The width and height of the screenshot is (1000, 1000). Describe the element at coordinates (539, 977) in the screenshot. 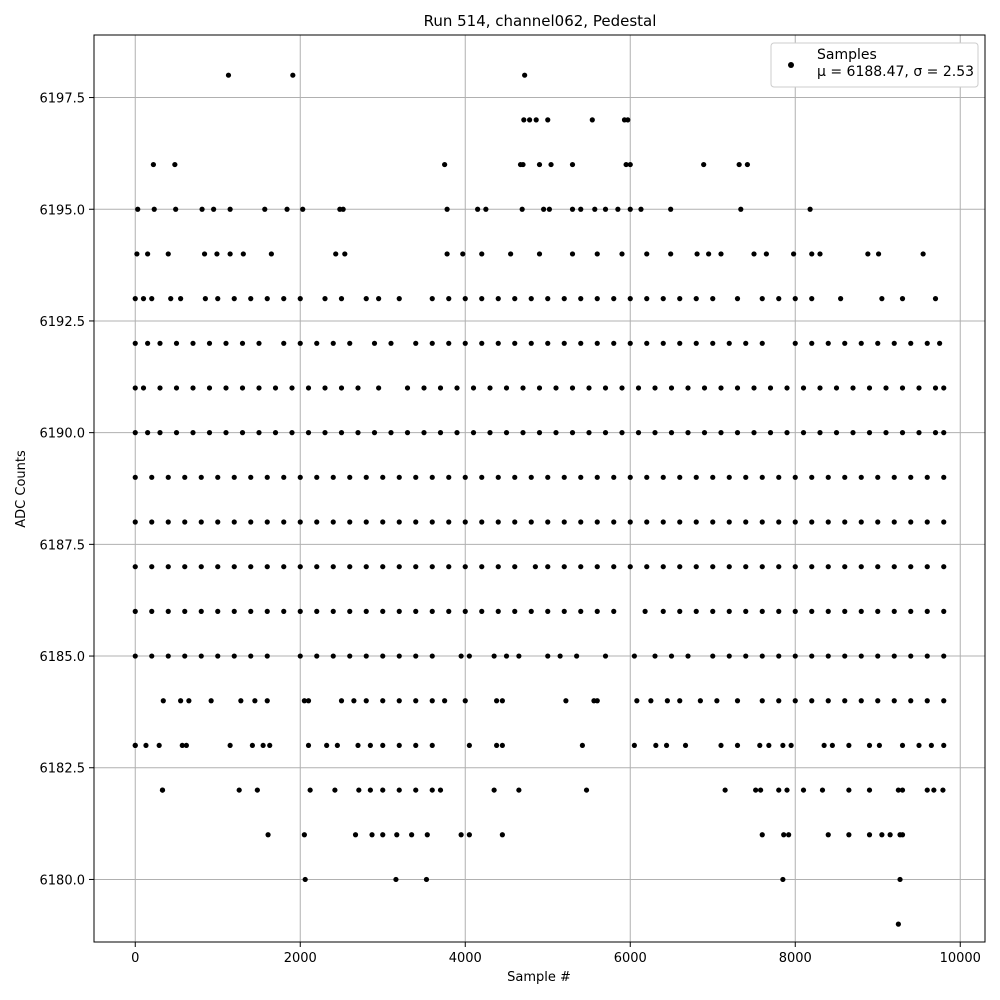

I see `x-axis-label: Sample #` at that location.